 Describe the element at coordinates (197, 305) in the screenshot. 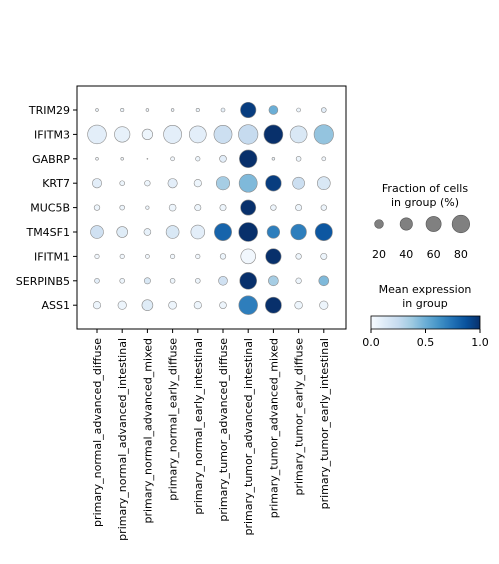

I see `dot-ass1-primary-normal-early-intestinal` at that location.